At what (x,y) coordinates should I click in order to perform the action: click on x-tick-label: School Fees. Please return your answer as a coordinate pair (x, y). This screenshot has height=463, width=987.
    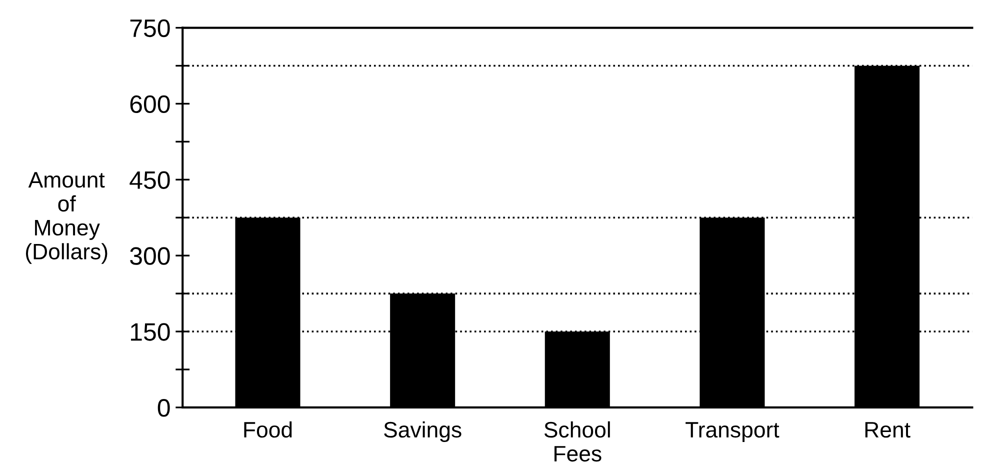
    Looking at the image, I should click on (577, 441).